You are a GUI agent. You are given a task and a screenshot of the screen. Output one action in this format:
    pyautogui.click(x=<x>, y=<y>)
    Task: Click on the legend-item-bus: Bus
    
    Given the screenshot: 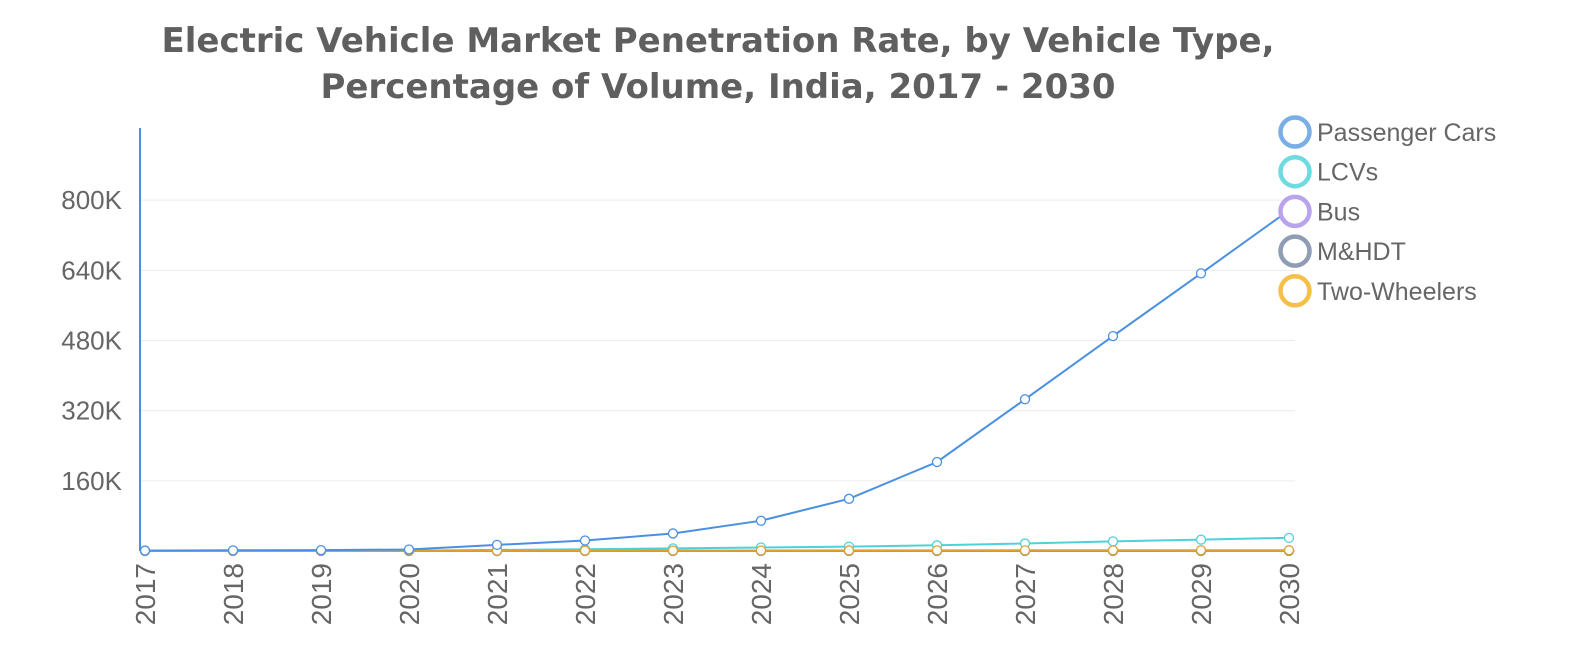 What is the action you would take?
    pyautogui.click(x=1319, y=211)
    